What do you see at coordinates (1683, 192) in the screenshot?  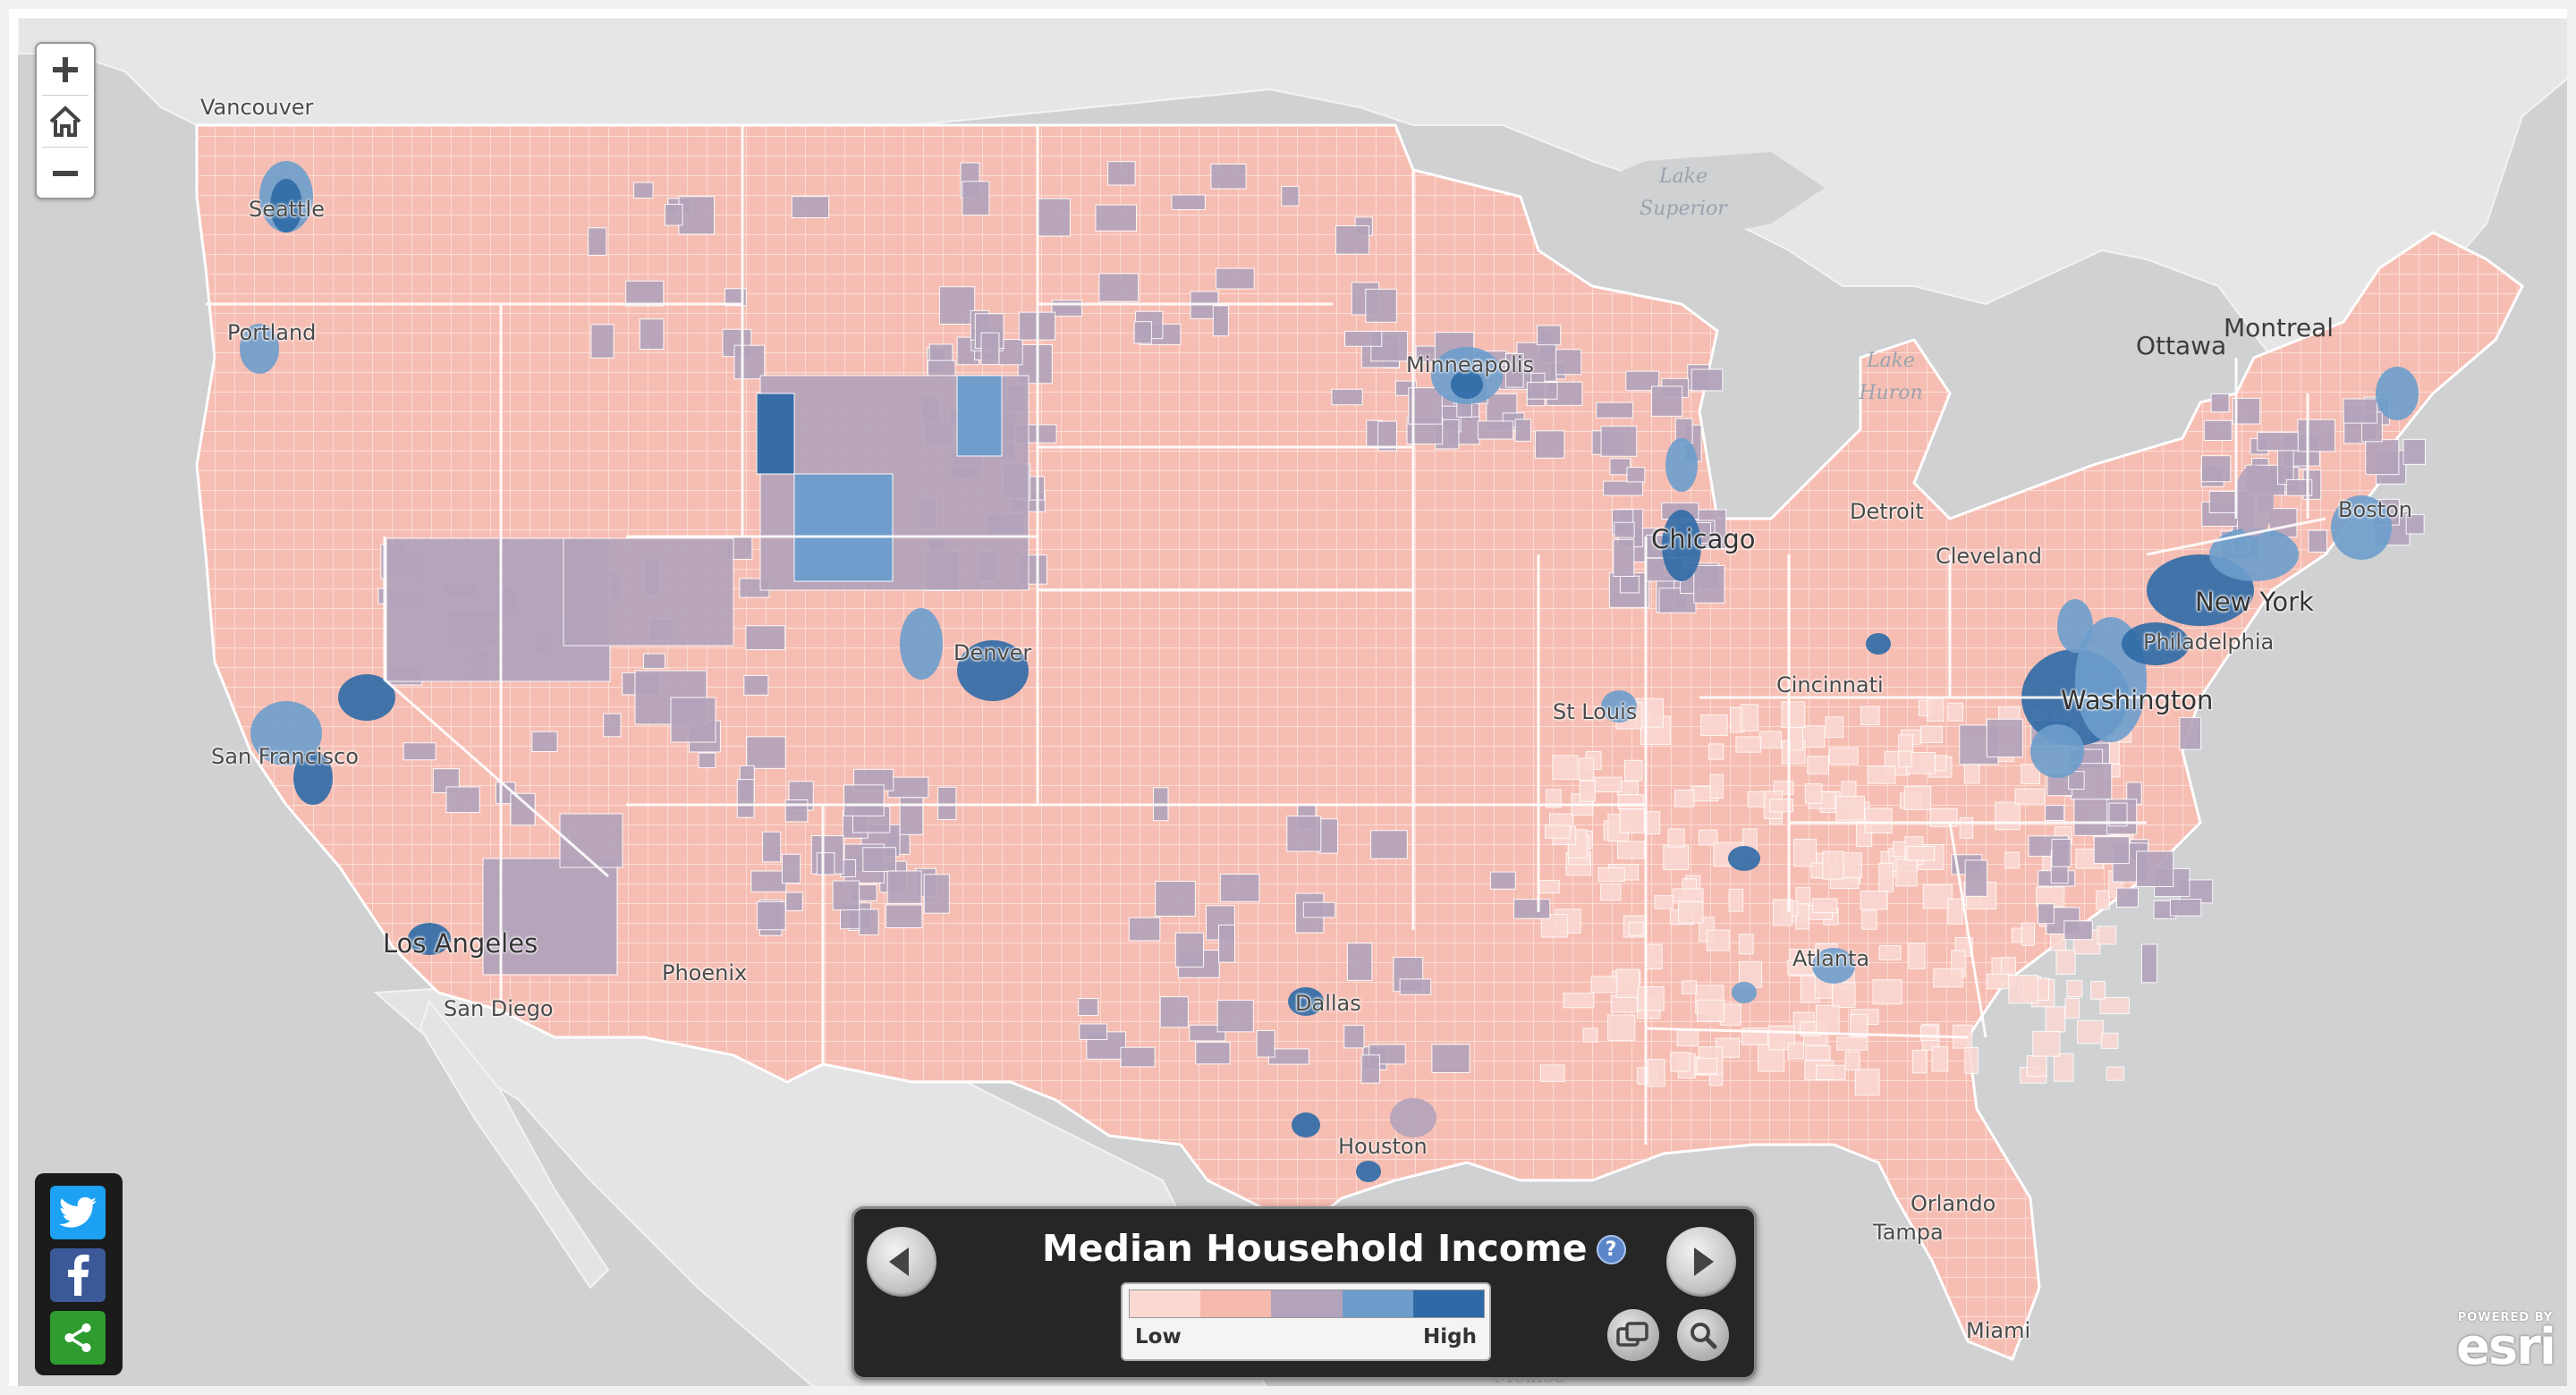 I see `water-label: Lake Superior` at bounding box center [1683, 192].